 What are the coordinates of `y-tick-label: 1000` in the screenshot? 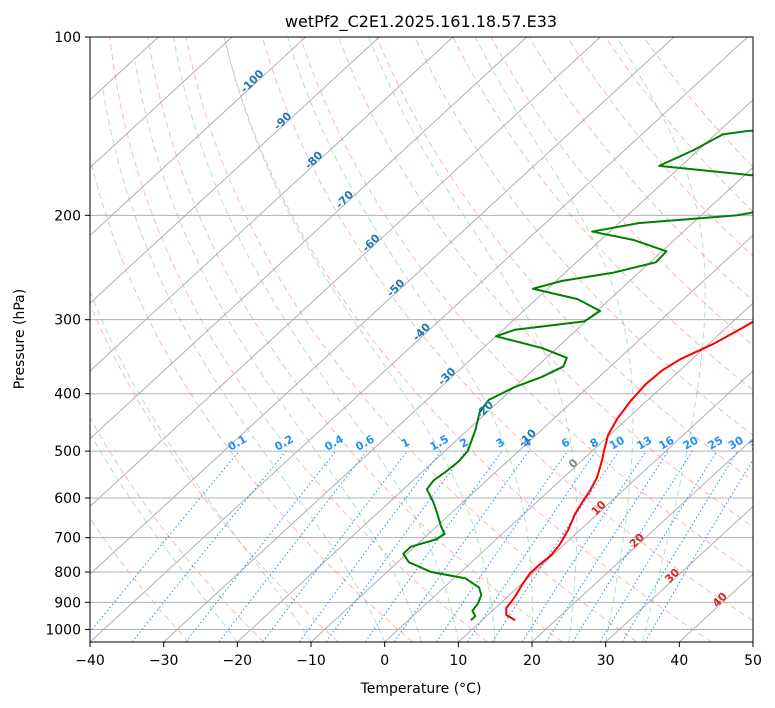 It's located at (63, 630).